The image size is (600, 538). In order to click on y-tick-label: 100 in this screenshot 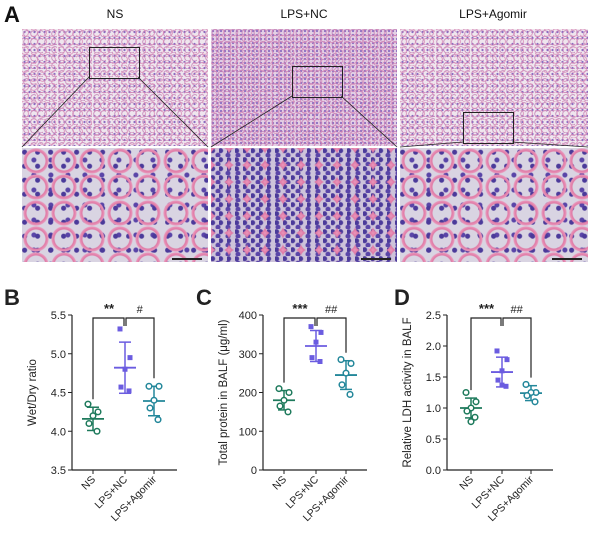, I will do `click(248, 432)`.